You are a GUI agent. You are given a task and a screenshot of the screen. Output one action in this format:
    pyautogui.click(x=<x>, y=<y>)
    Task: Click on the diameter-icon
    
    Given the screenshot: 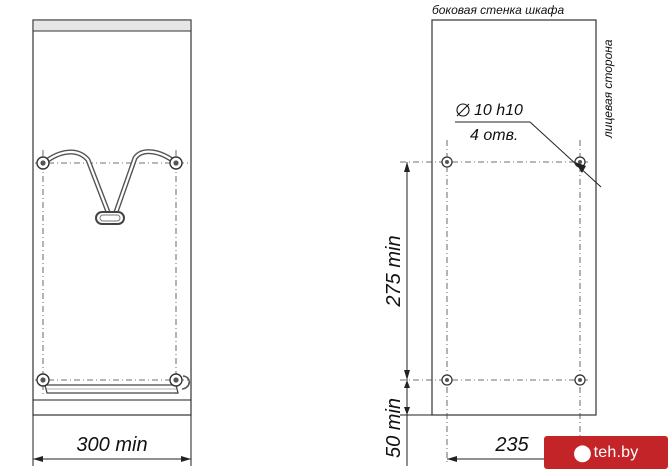 What is the action you would take?
    pyautogui.click(x=463, y=110)
    